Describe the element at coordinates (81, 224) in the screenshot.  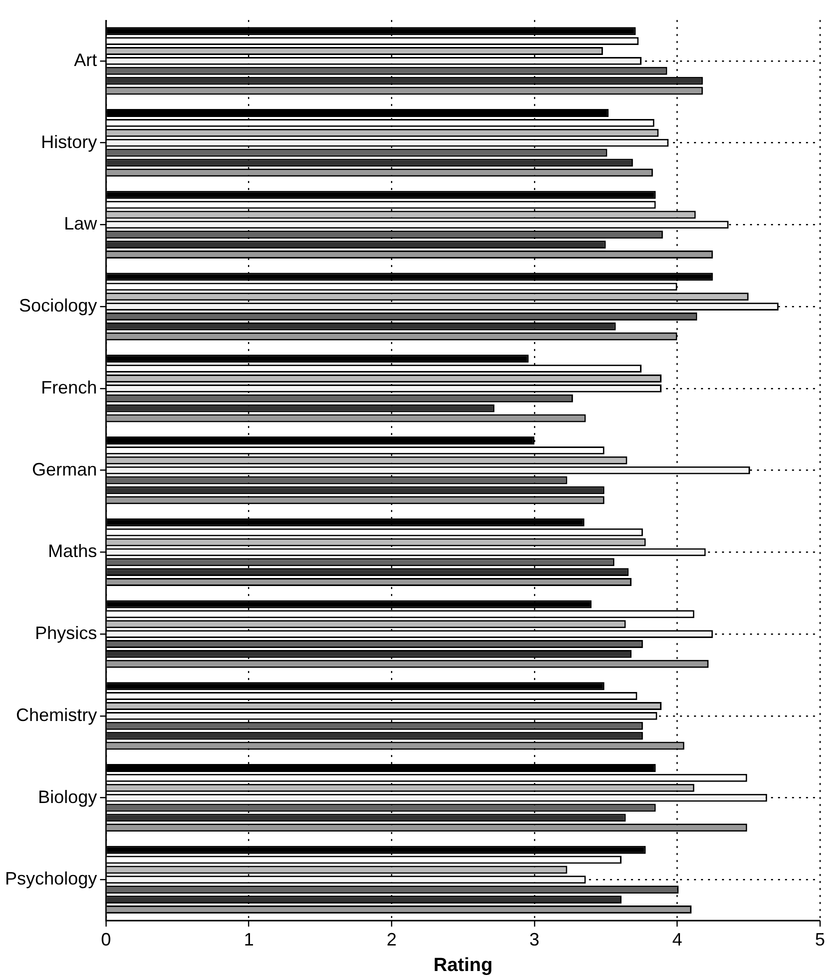
I see `y-tick-label: Law` at that location.